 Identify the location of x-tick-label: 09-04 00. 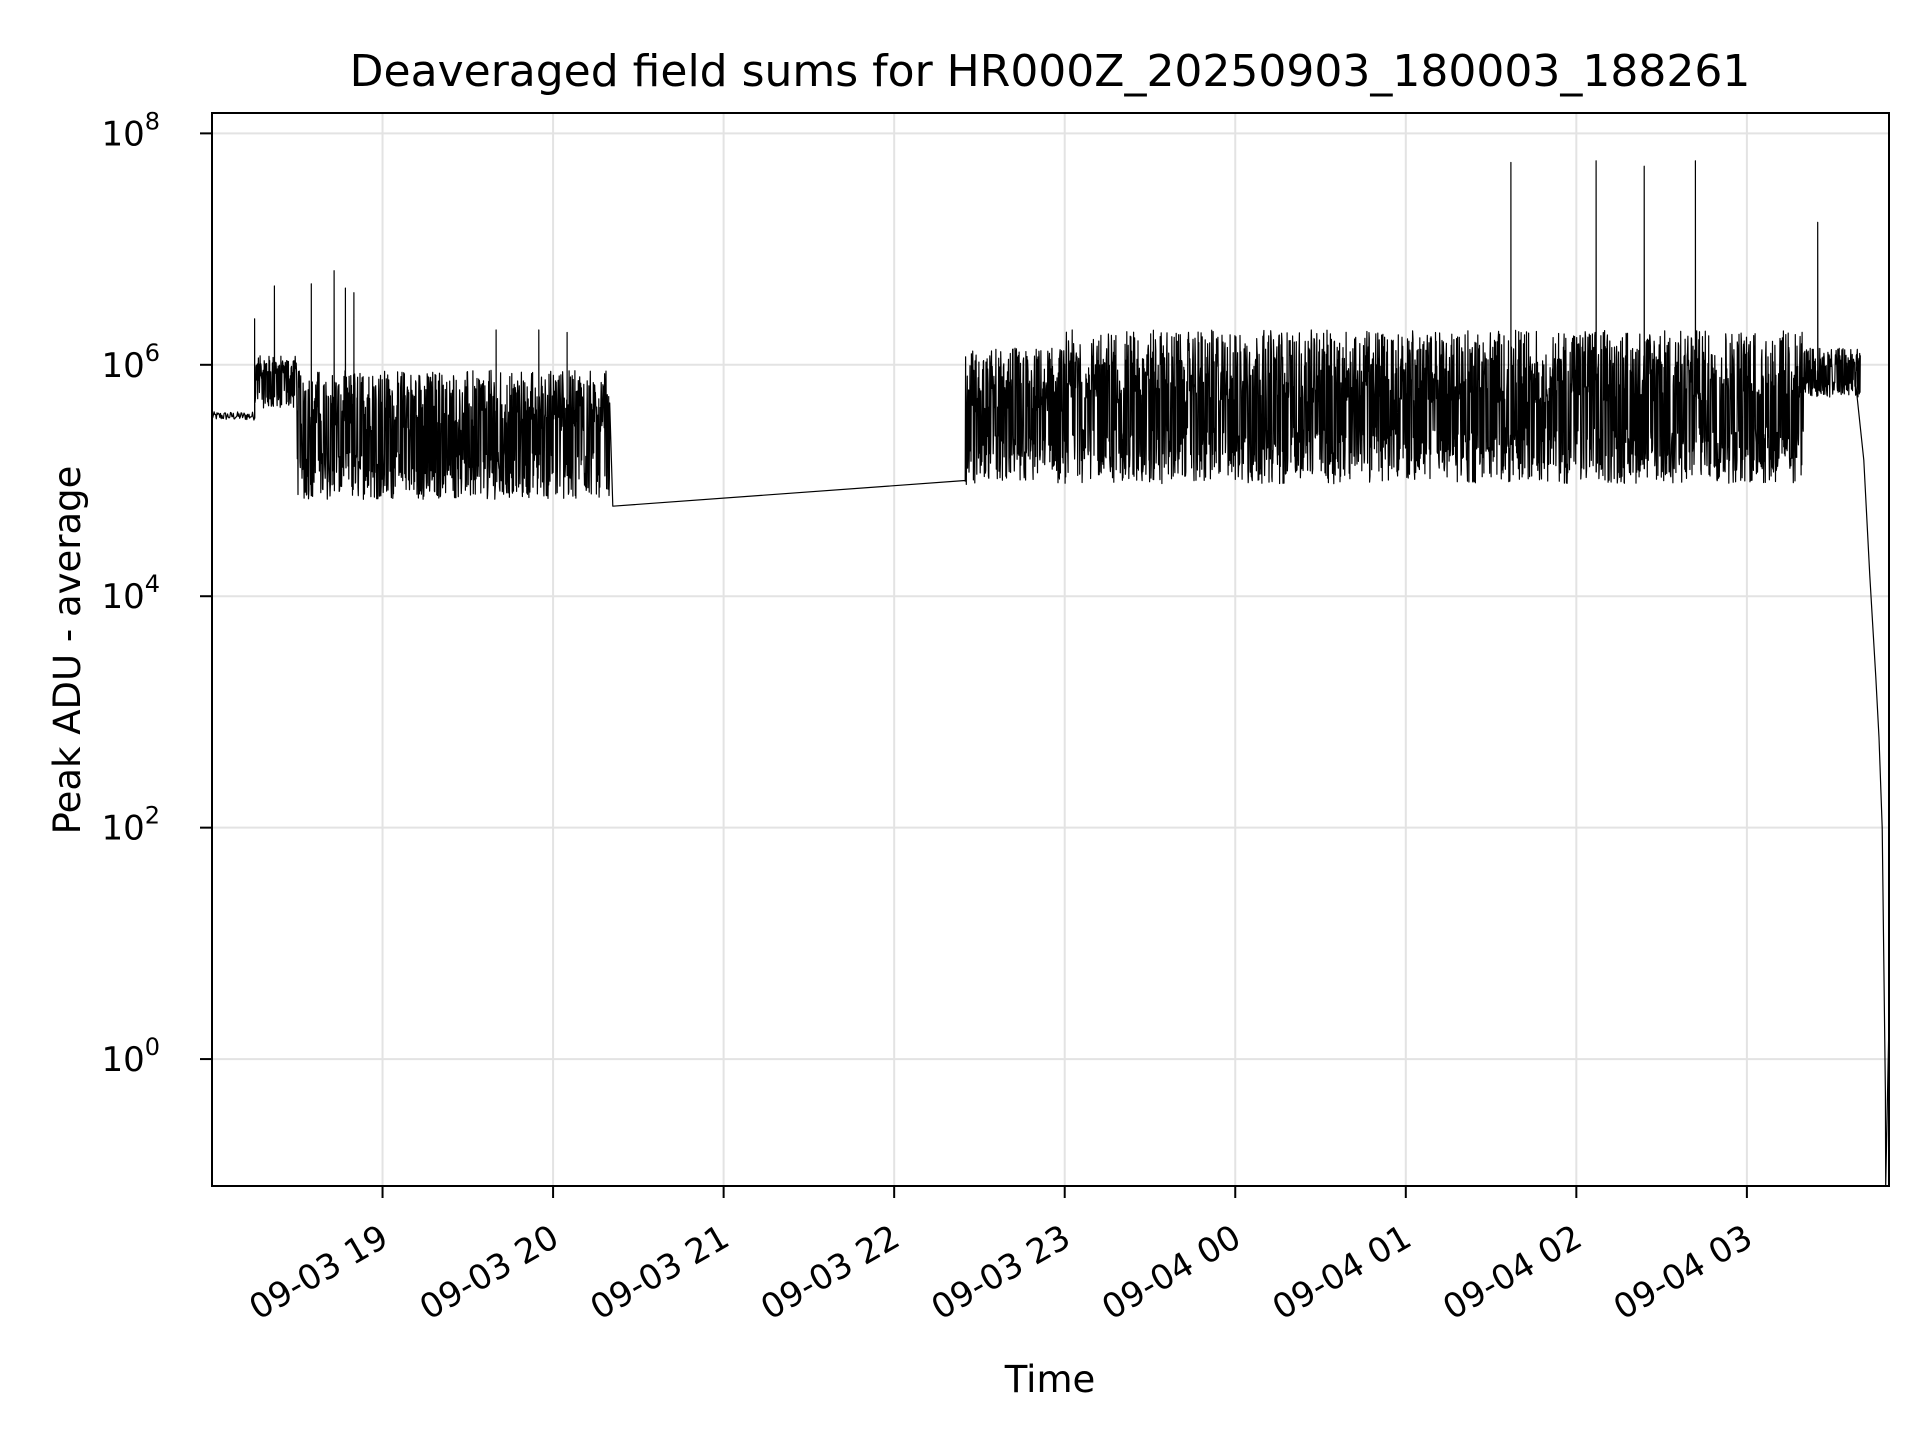
(1171, 1272).